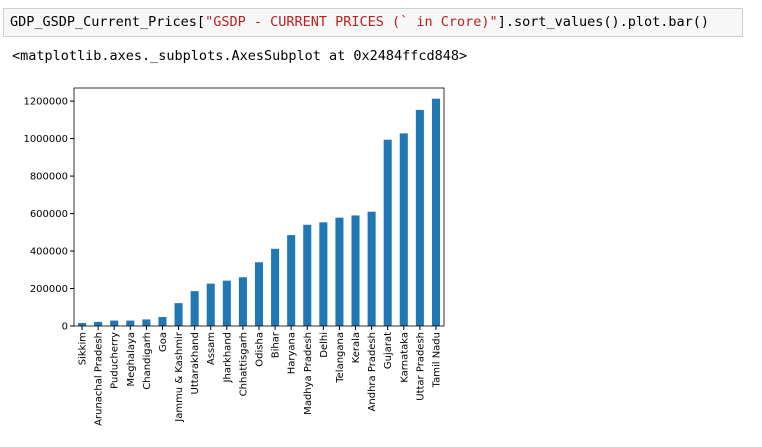 The height and width of the screenshot is (447, 762). I want to click on y-tick-label: 800000, so click(49, 177).